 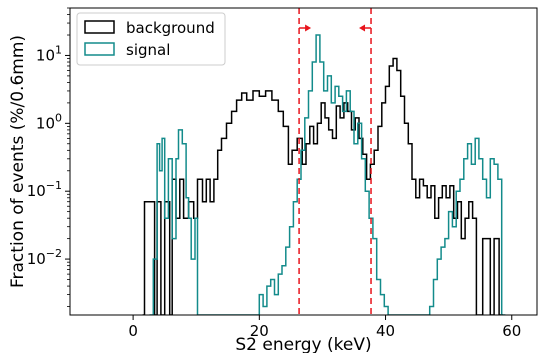 I want to click on x-tick-label: 40, so click(x=385, y=331).